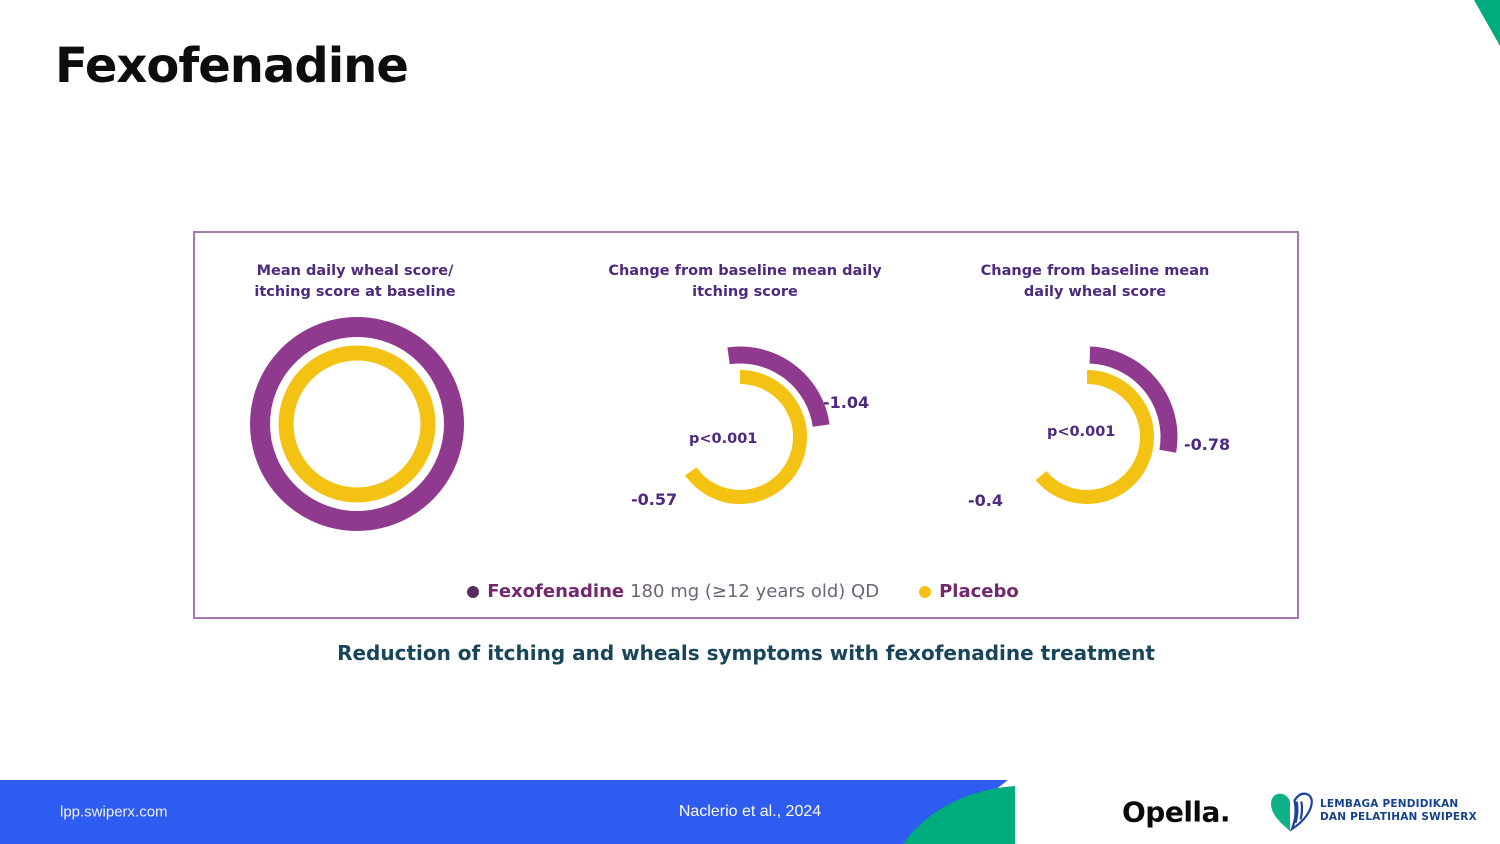  What do you see at coordinates (985, 500) in the screenshot?
I see `wheal-placebo-value: -0.4` at bounding box center [985, 500].